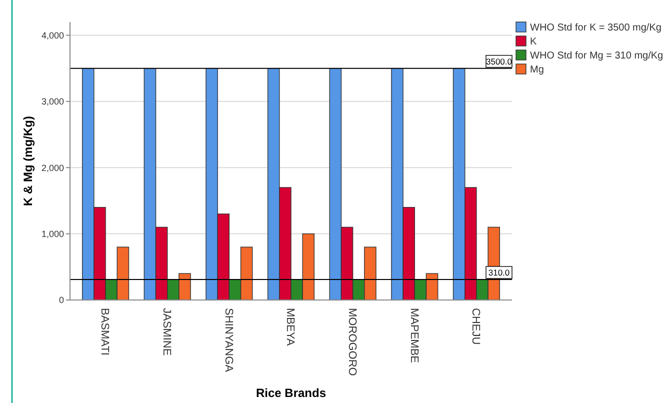 This screenshot has height=403, width=664. What do you see at coordinates (104, 332) in the screenshot?
I see `x-tick-label: BASMATI` at bounding box center [104, 332].